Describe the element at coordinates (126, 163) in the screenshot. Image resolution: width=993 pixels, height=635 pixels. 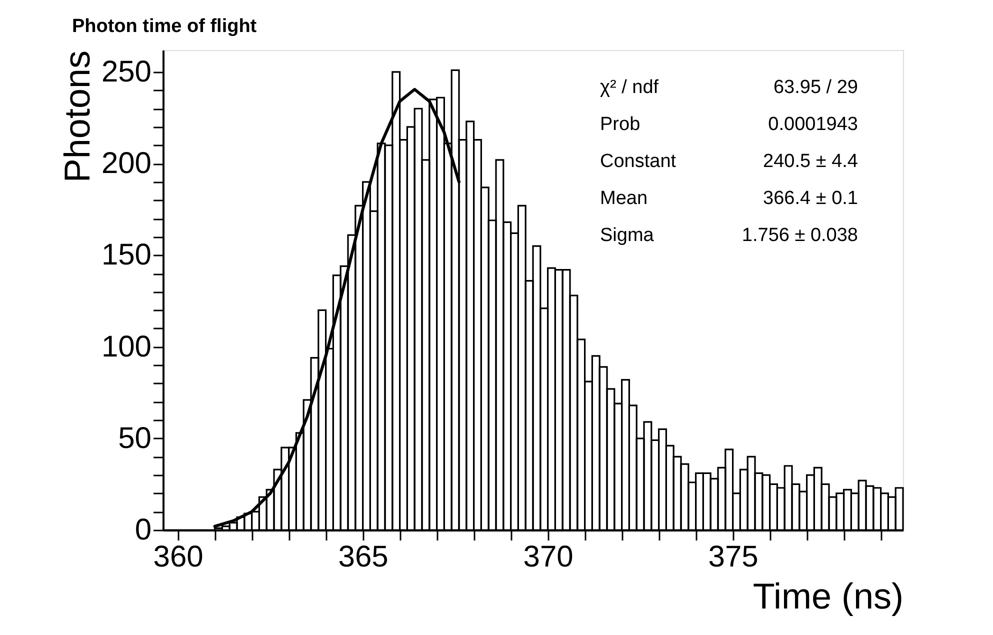
I see `y-tick-label: 200` at that location.